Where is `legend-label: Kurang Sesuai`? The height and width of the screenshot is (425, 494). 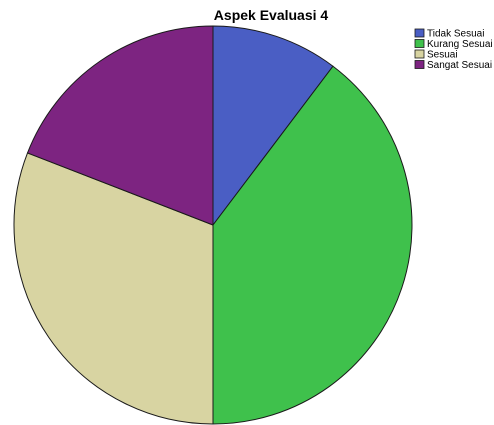
legend-label: Kurang Sesuai is located at coordinates (460, 44).